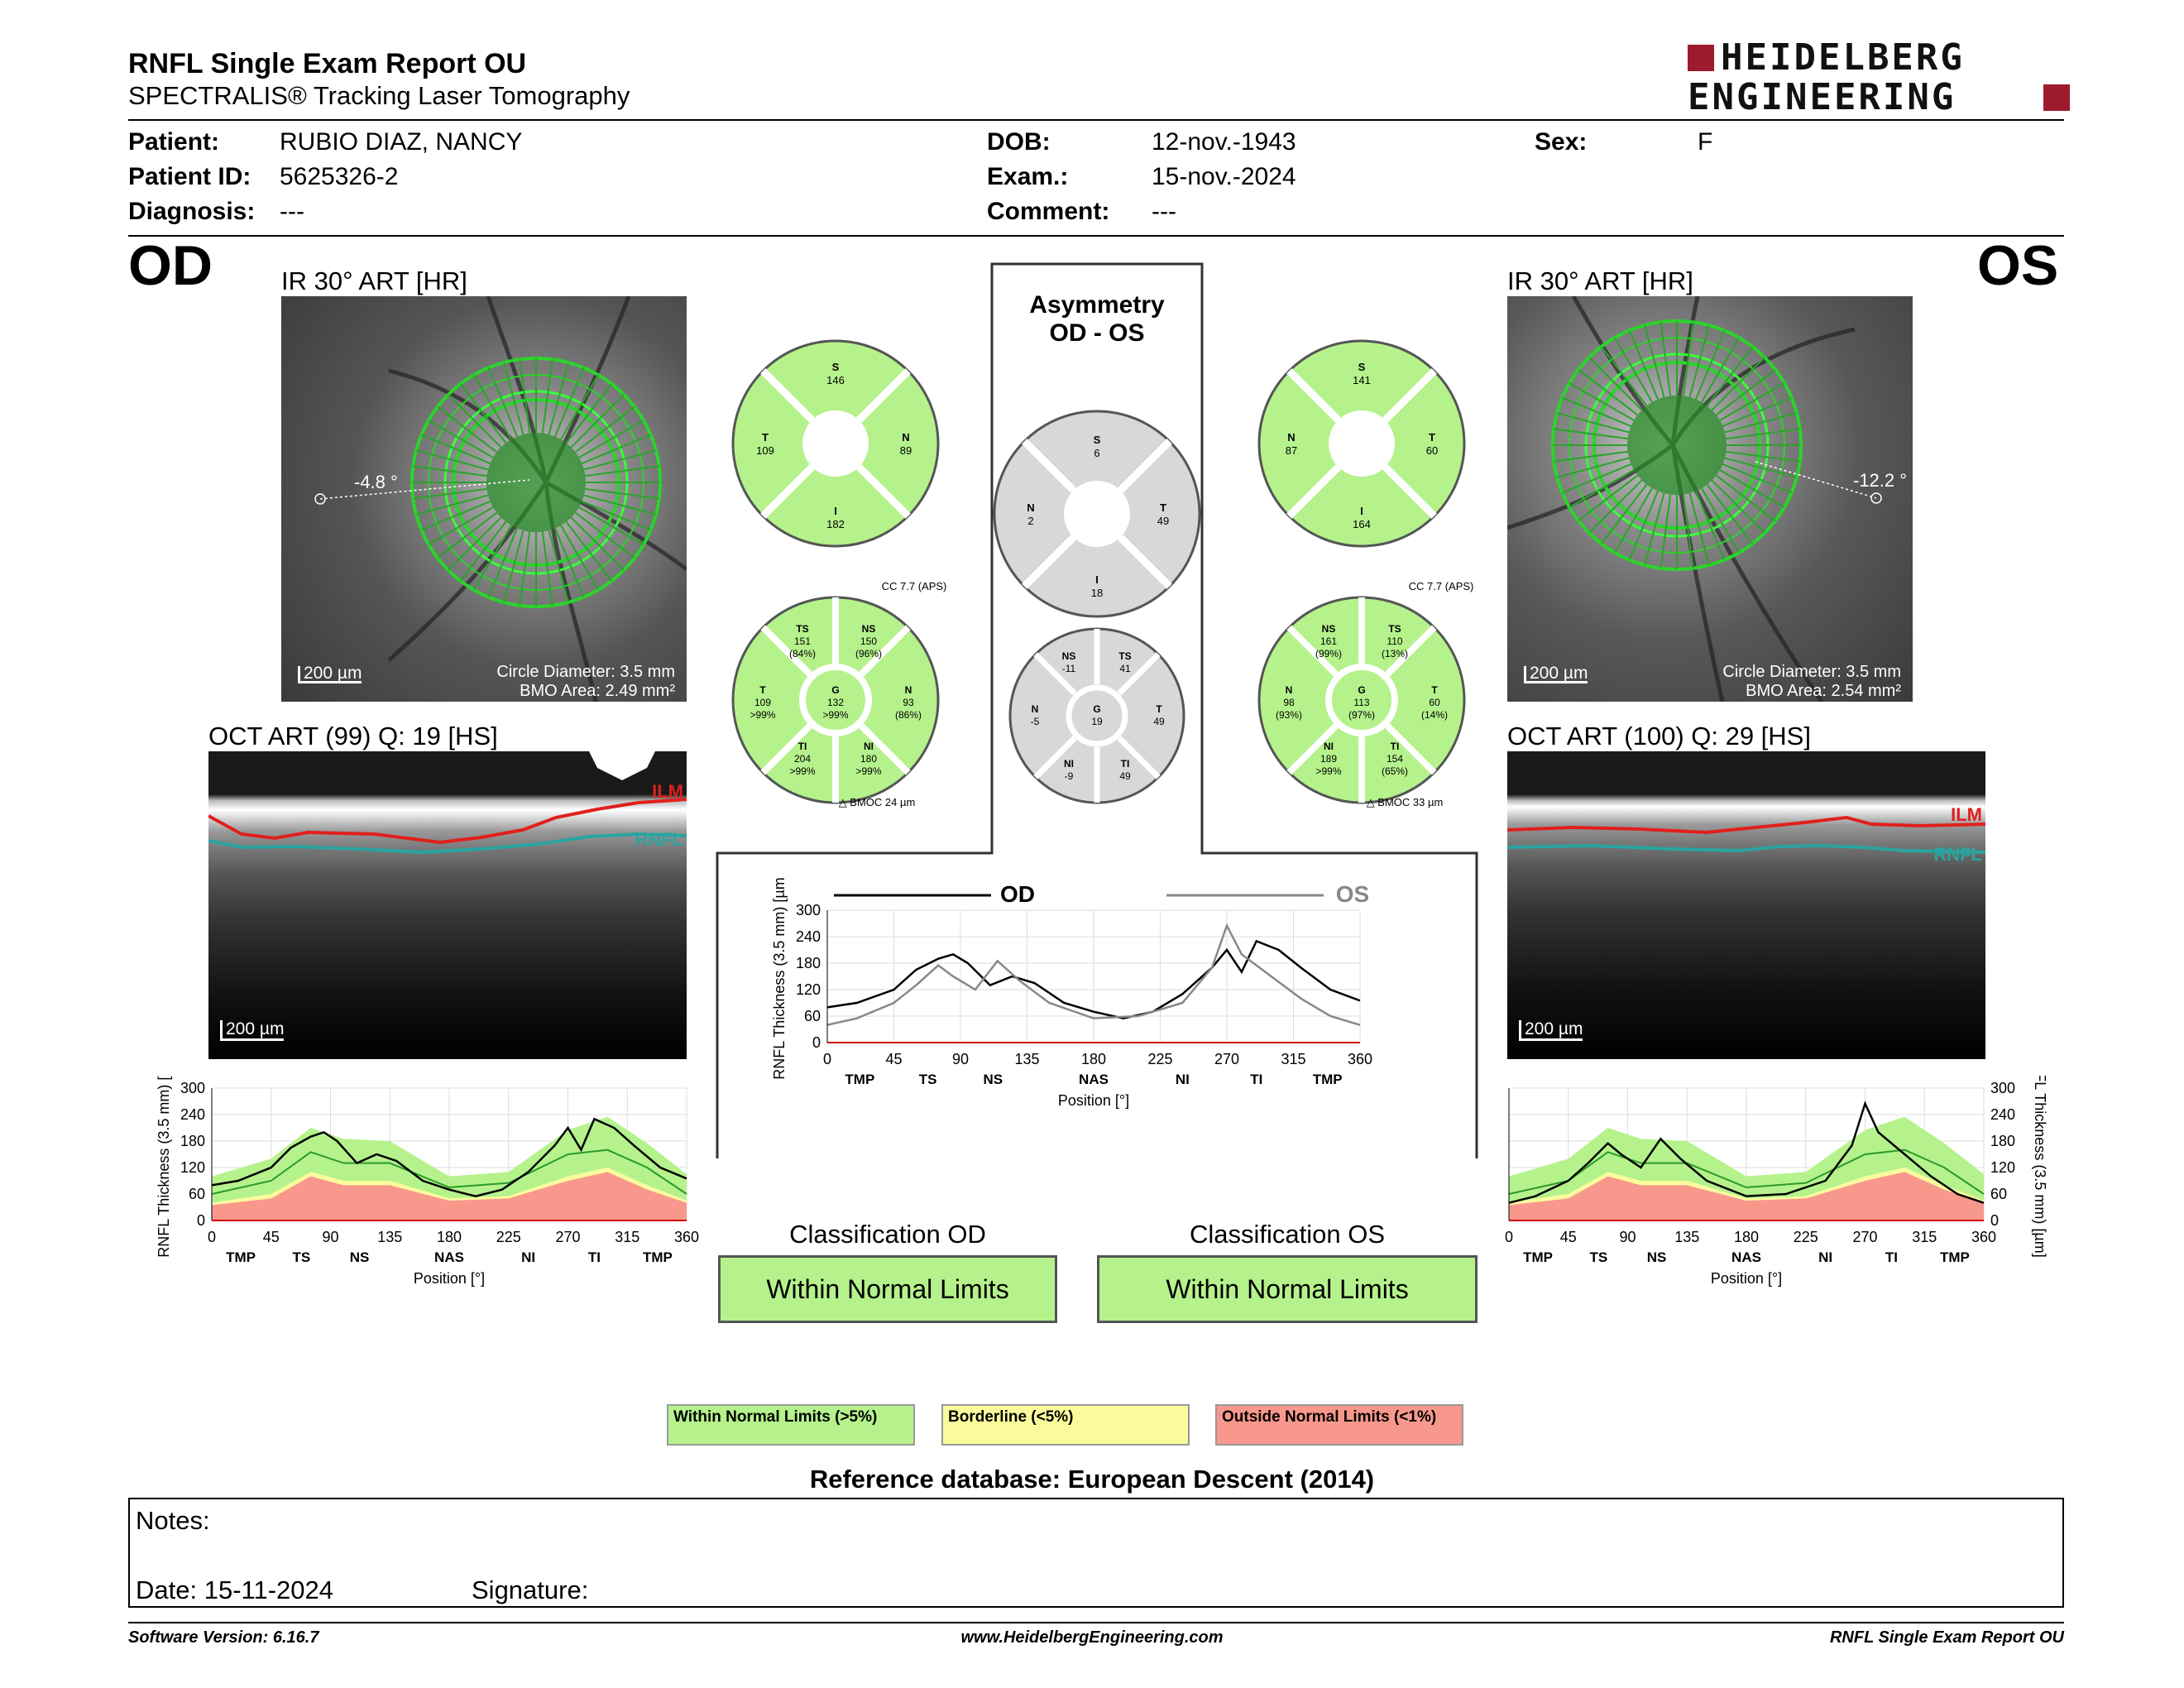 This screenshot has height=1688, width=2184. I want to click on asym-sector-label: NS, so click(1069, 656).